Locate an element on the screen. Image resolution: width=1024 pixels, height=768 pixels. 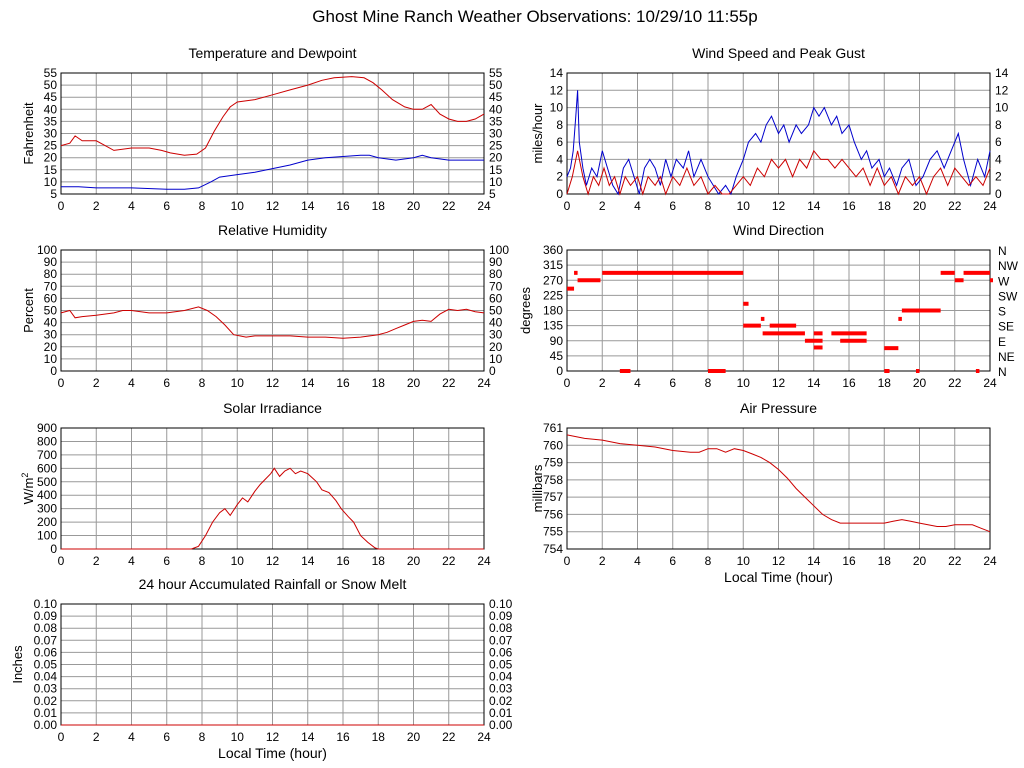
y-tick-label: 25 is located at coordinates (51, 146).